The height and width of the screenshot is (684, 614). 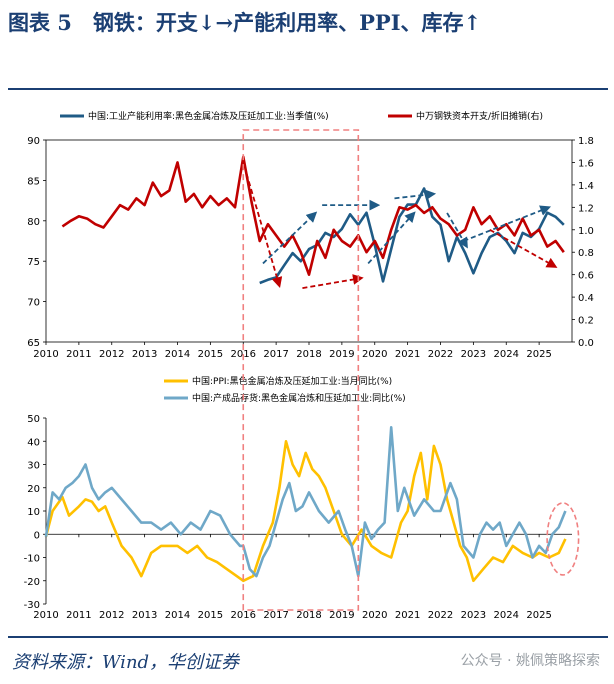 I want to click on right-tick-label: 0.2, so click(x=586, y=321).